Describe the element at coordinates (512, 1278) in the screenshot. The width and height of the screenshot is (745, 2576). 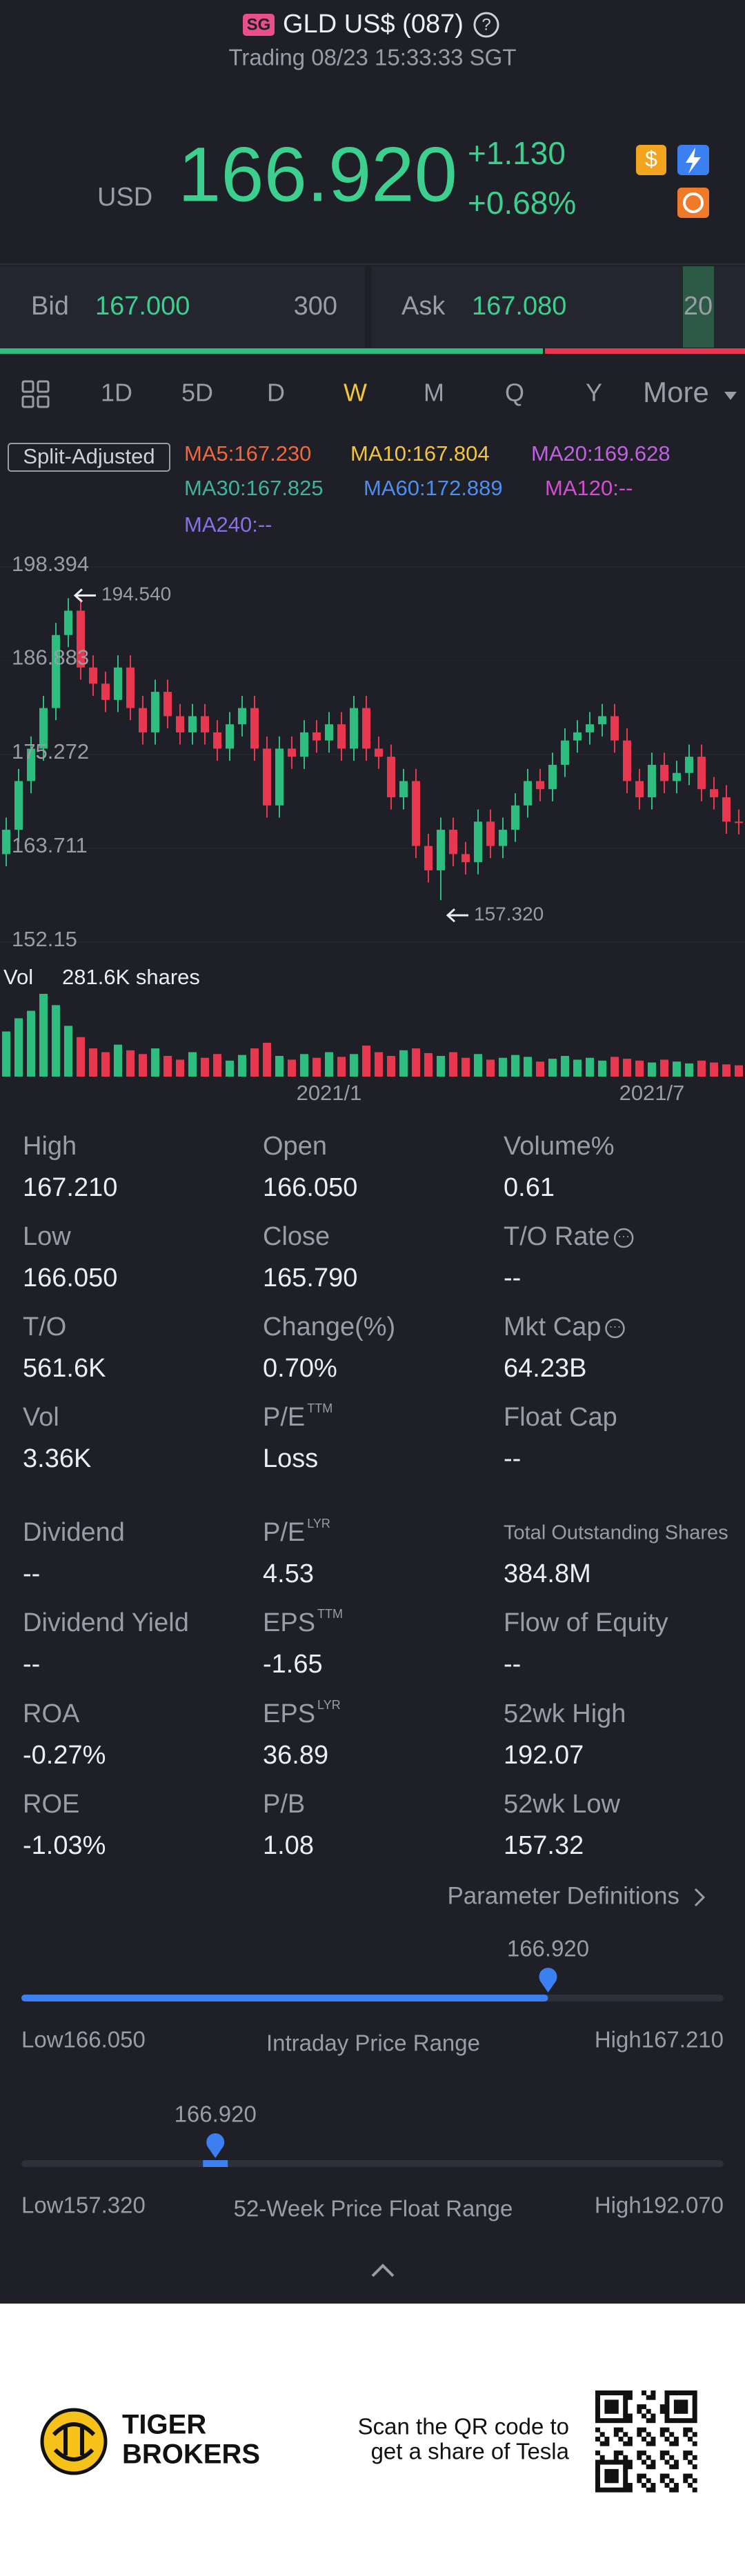
I see `stat-value: --` at that location.